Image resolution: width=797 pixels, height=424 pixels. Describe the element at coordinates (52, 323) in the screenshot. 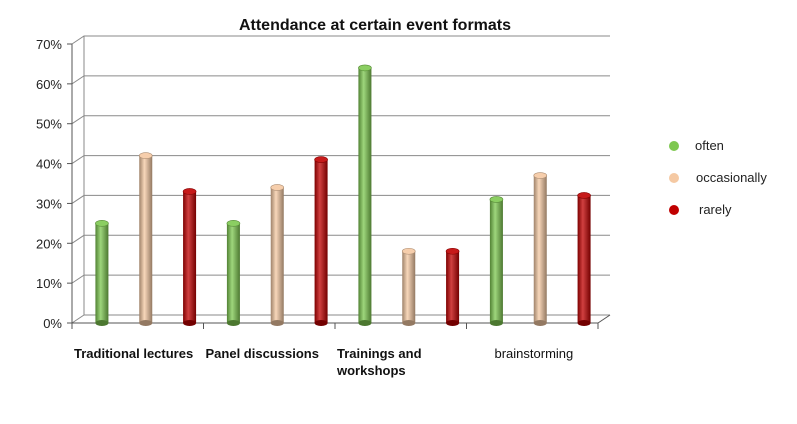

I see `y-tick-label: 0%` at that location.